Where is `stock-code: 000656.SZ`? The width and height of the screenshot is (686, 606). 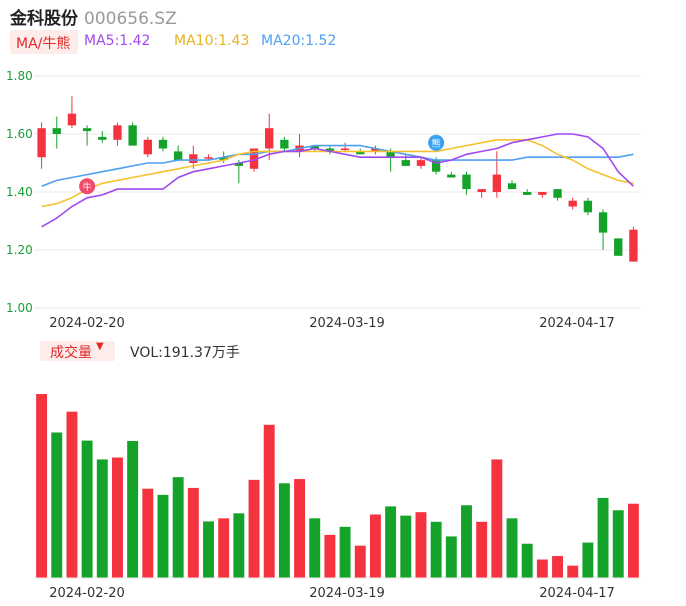
stock-code: 000656.SZ is located at coordinates (130, 19).